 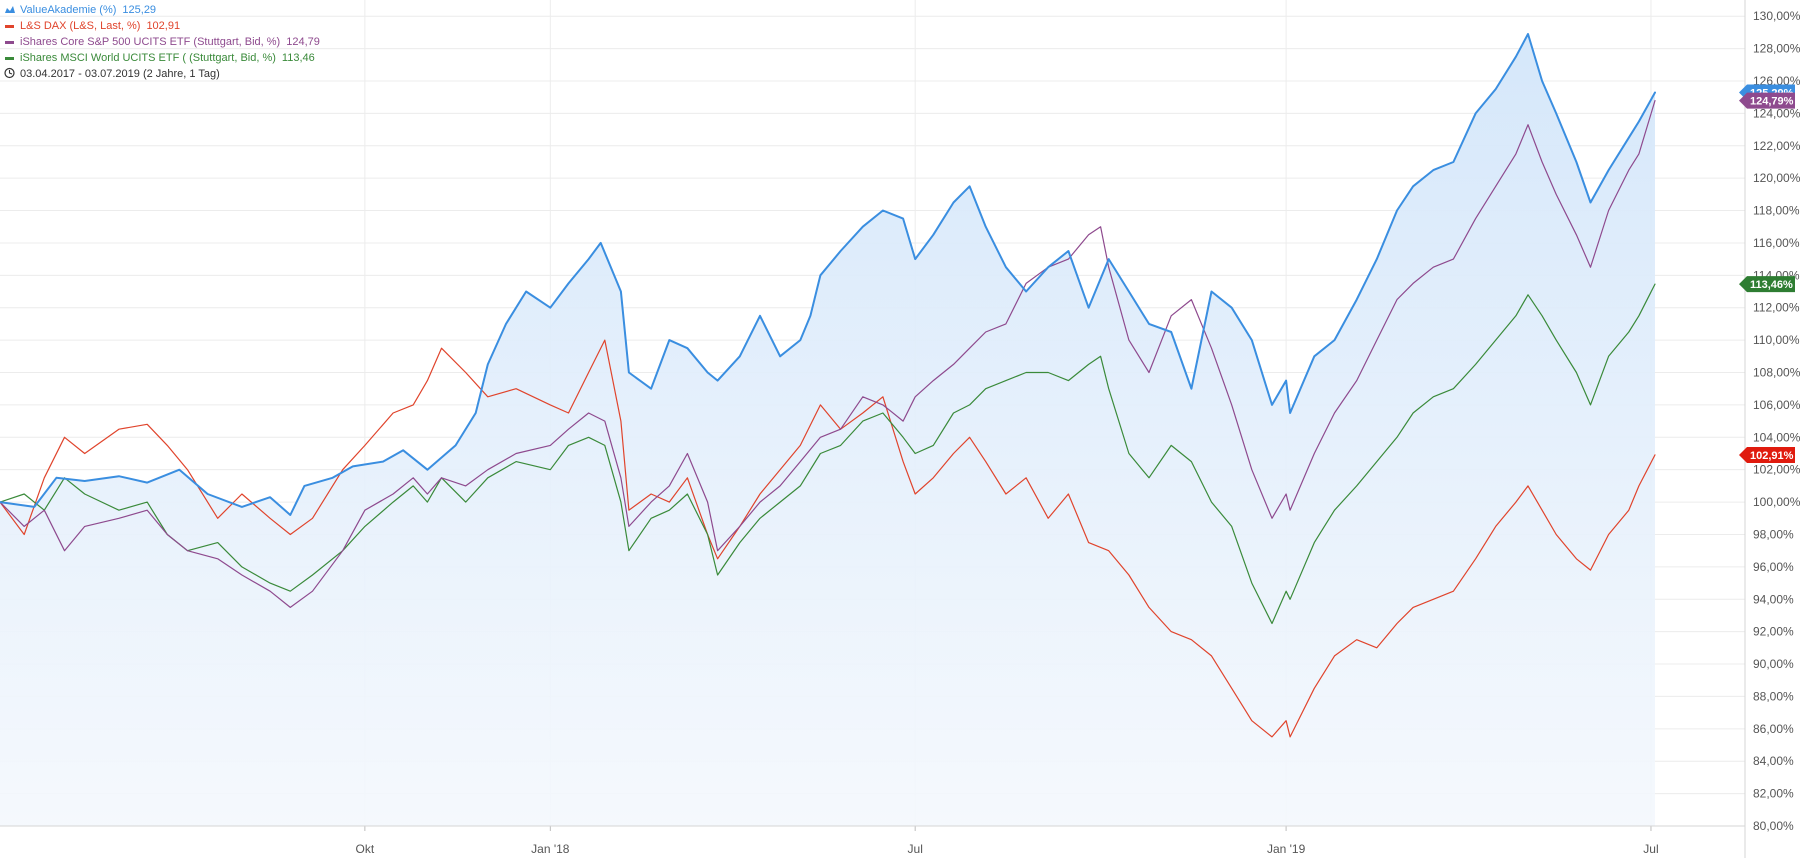 I want to click on y-tick-label: 128,00%, so click(x=1777, y=49).